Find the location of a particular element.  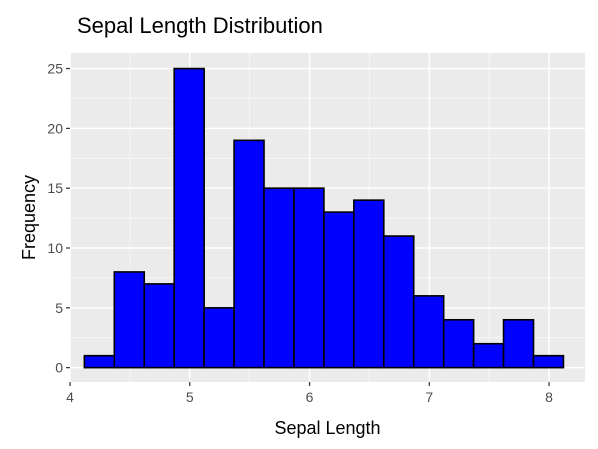

chart-title: Sepal Length Distribution is located at coordinates (200, 25).